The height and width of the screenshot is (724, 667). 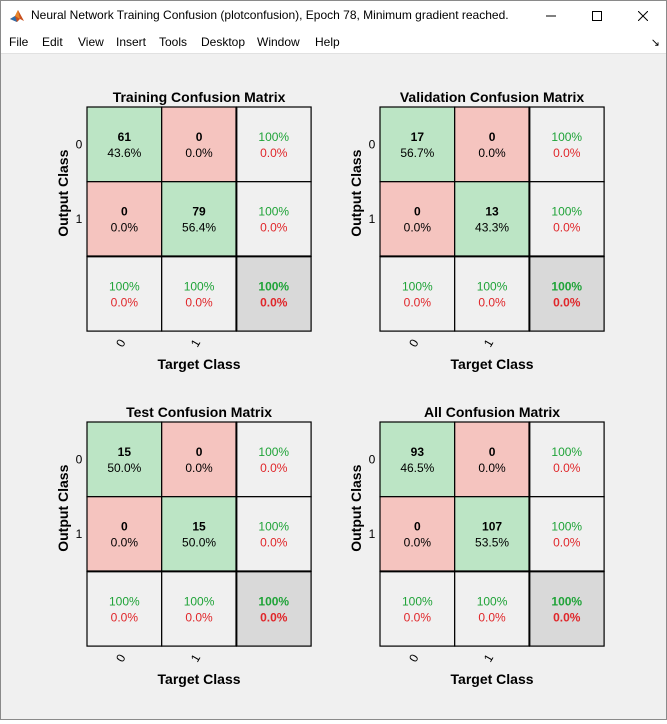 What do you see at coordinates (492, 527) in the screenshot?
I see `cell-count: 107` at bounding box center [492, 527].